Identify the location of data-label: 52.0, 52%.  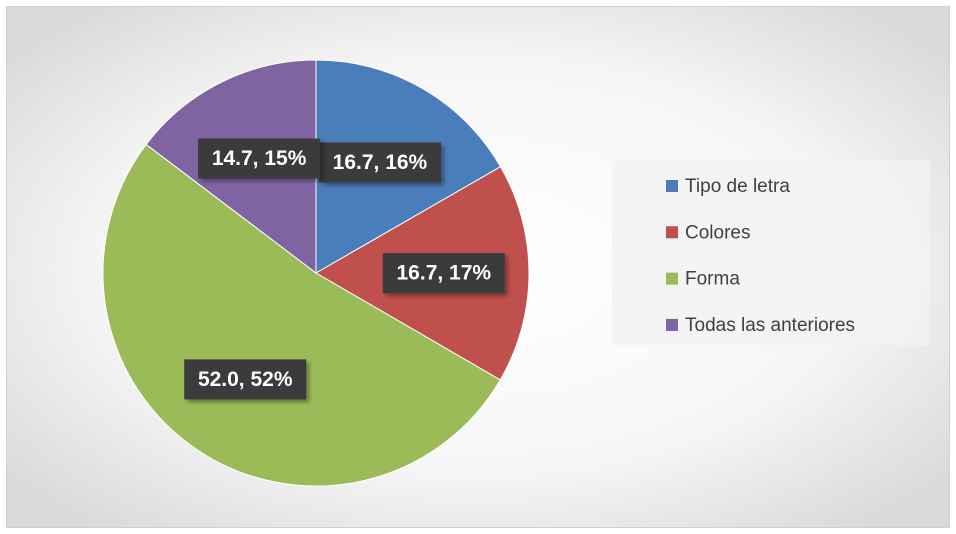
(245, 379).